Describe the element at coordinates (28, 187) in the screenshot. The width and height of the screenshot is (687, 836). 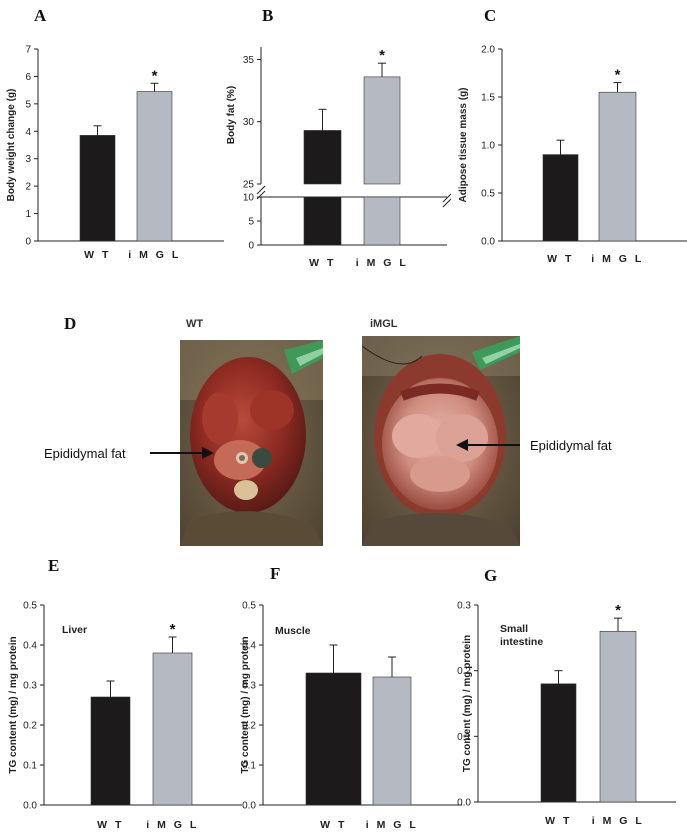
I see `y-tick-label: 2` at that location.